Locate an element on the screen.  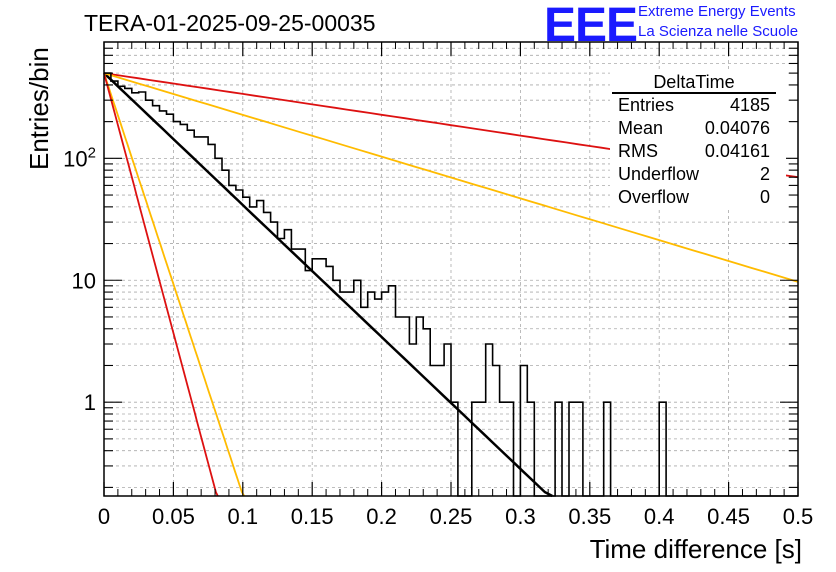
x-tick-label: 0 is located at coordinates (104, 516).